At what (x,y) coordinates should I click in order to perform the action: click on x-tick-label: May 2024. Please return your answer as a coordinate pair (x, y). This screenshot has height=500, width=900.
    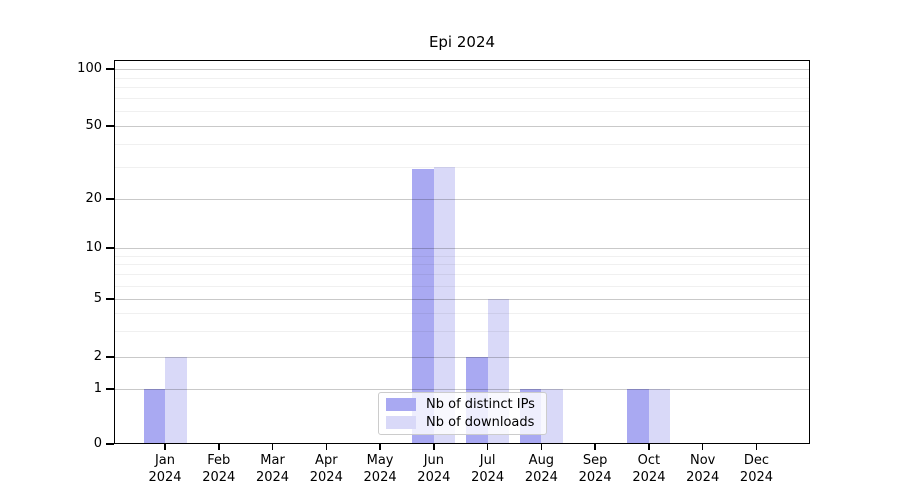
    Looking at the image, I should click on (380, 469).